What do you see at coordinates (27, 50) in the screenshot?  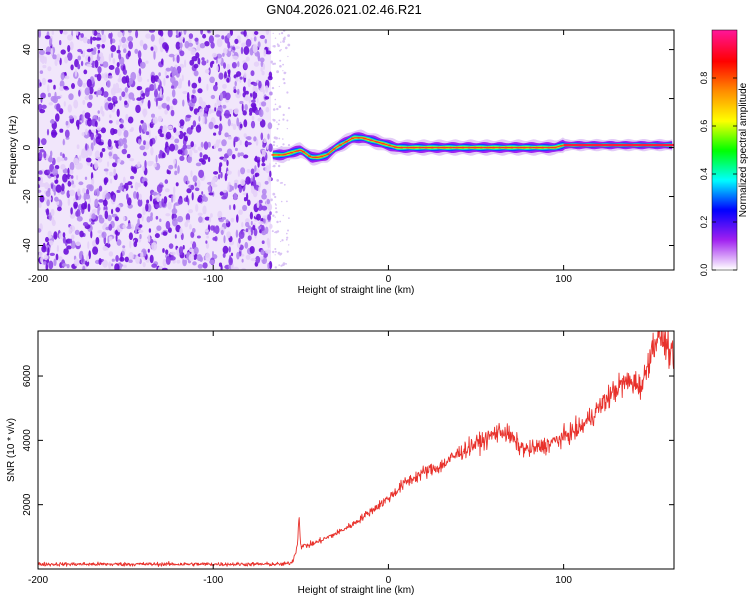 I see `spectrogram-y-tick-label: 40` at bounding box center [27, 50].